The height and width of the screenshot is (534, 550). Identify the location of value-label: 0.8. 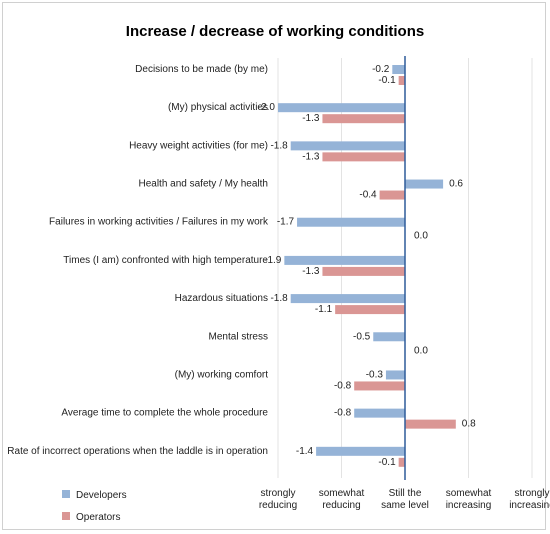
(469, 424).